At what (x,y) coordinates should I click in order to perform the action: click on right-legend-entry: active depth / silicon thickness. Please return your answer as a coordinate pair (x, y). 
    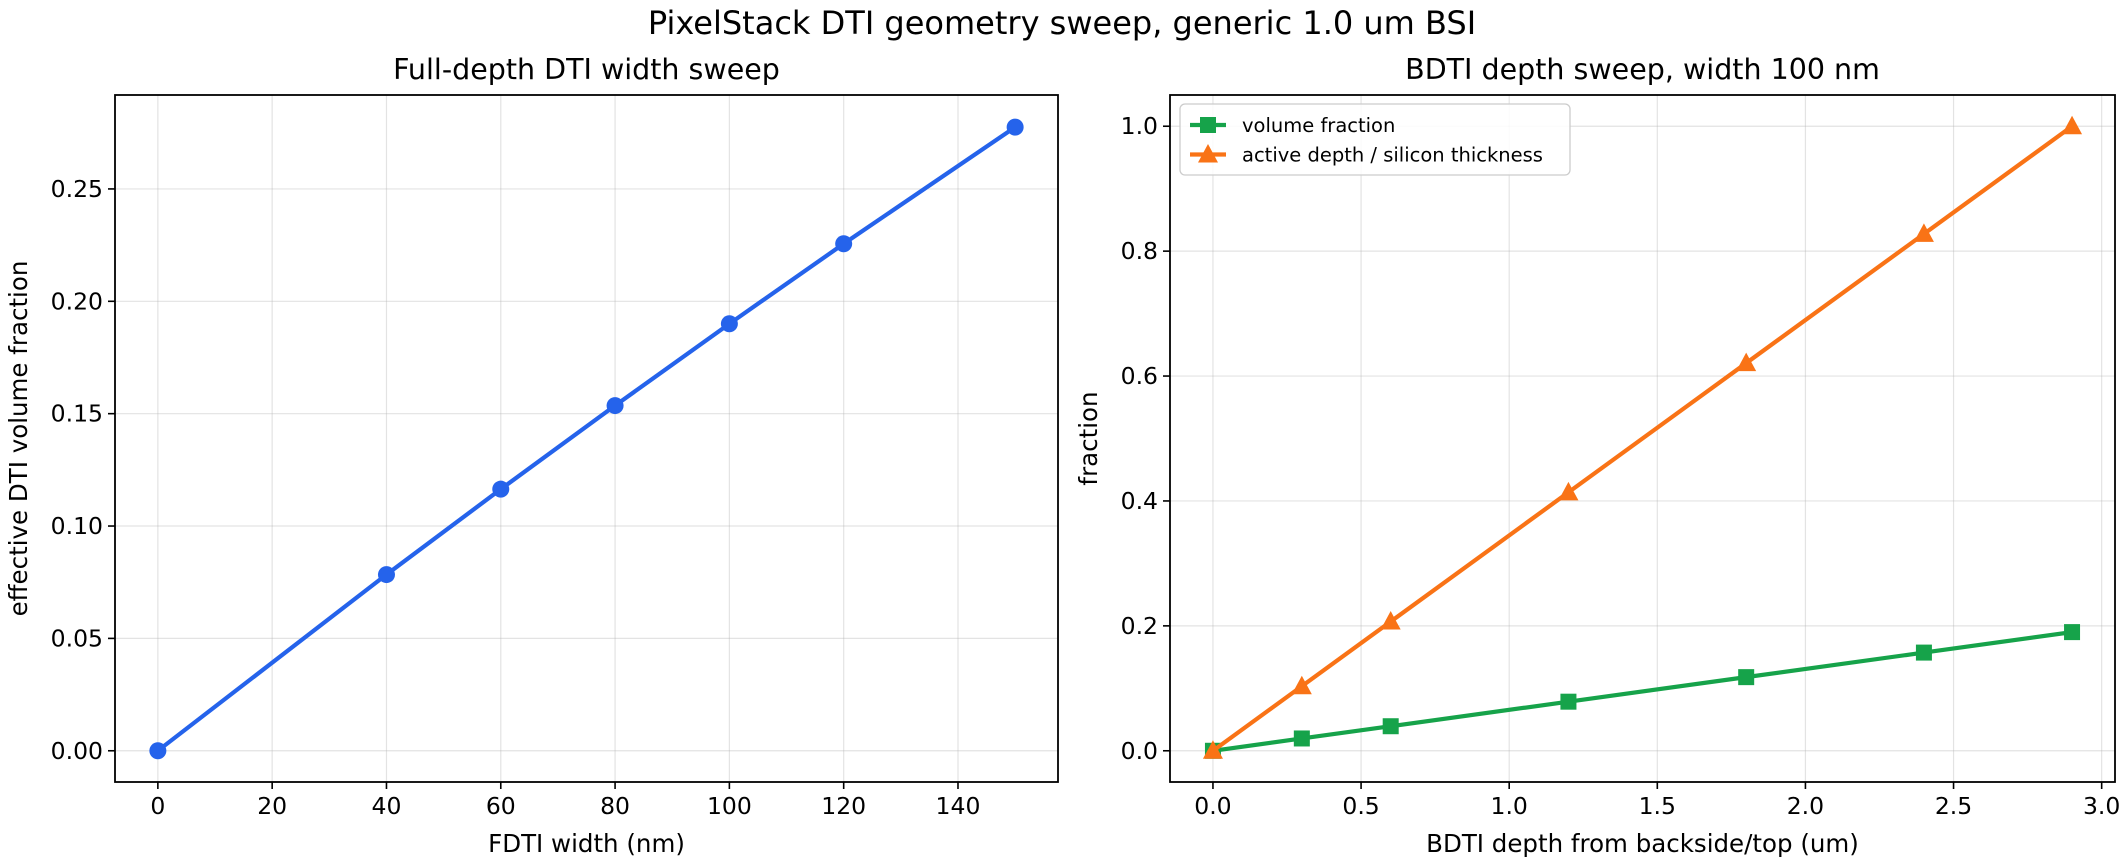
    Looking at the image, I should click on (1392, 155).